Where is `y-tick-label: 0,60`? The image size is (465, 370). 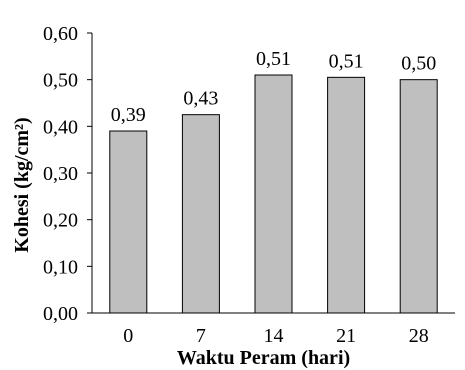
y-tick-label: 0,60 is located at coordinates (60, 34).